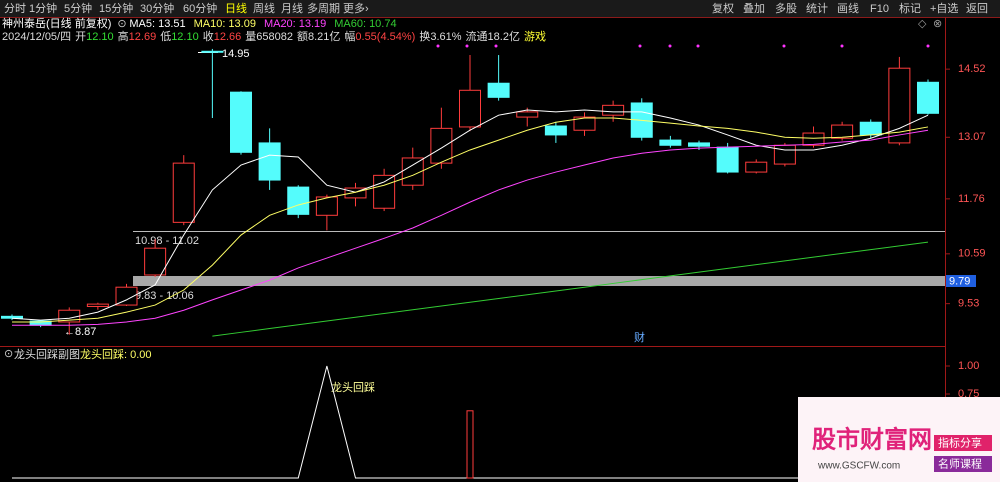 This screenshot has width=1000, height=482. What do you see at coordinates (786, 8) in the screenshot?
I see `tool-button: 多股` at bounding box center [786, 8].